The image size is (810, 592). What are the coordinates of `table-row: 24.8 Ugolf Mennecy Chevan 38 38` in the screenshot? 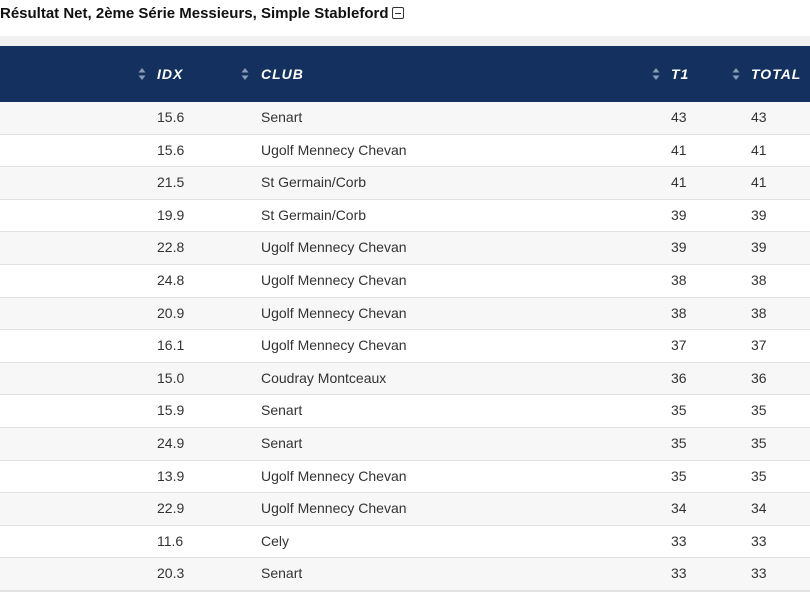 It's located at (405, 282).